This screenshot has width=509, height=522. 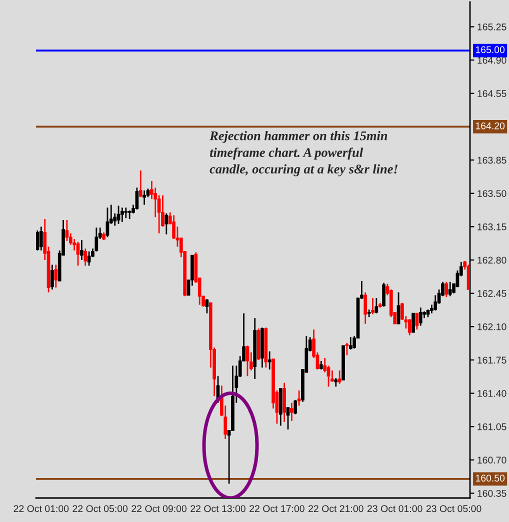 I want to click on y-tick-label: 164.55, so click(x=492, y=94).